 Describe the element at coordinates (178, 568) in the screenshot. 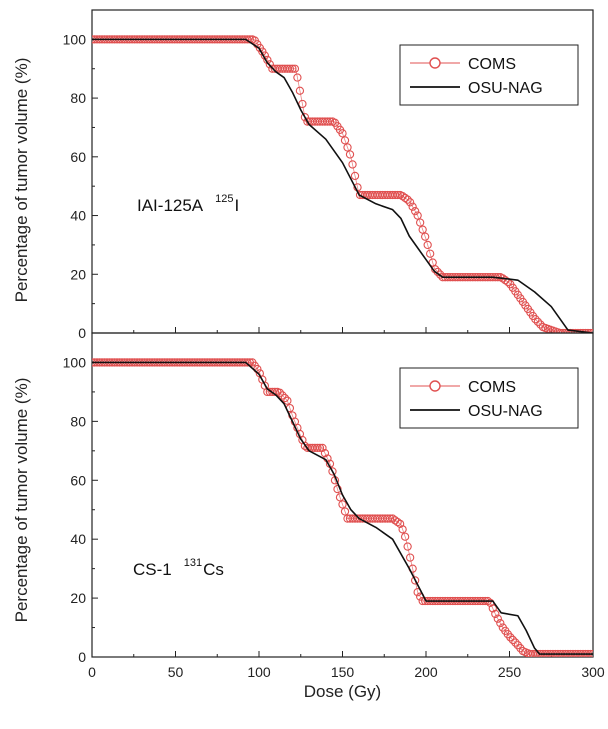

I see `panel-annotation: CS-1 131 Cs` at that location.